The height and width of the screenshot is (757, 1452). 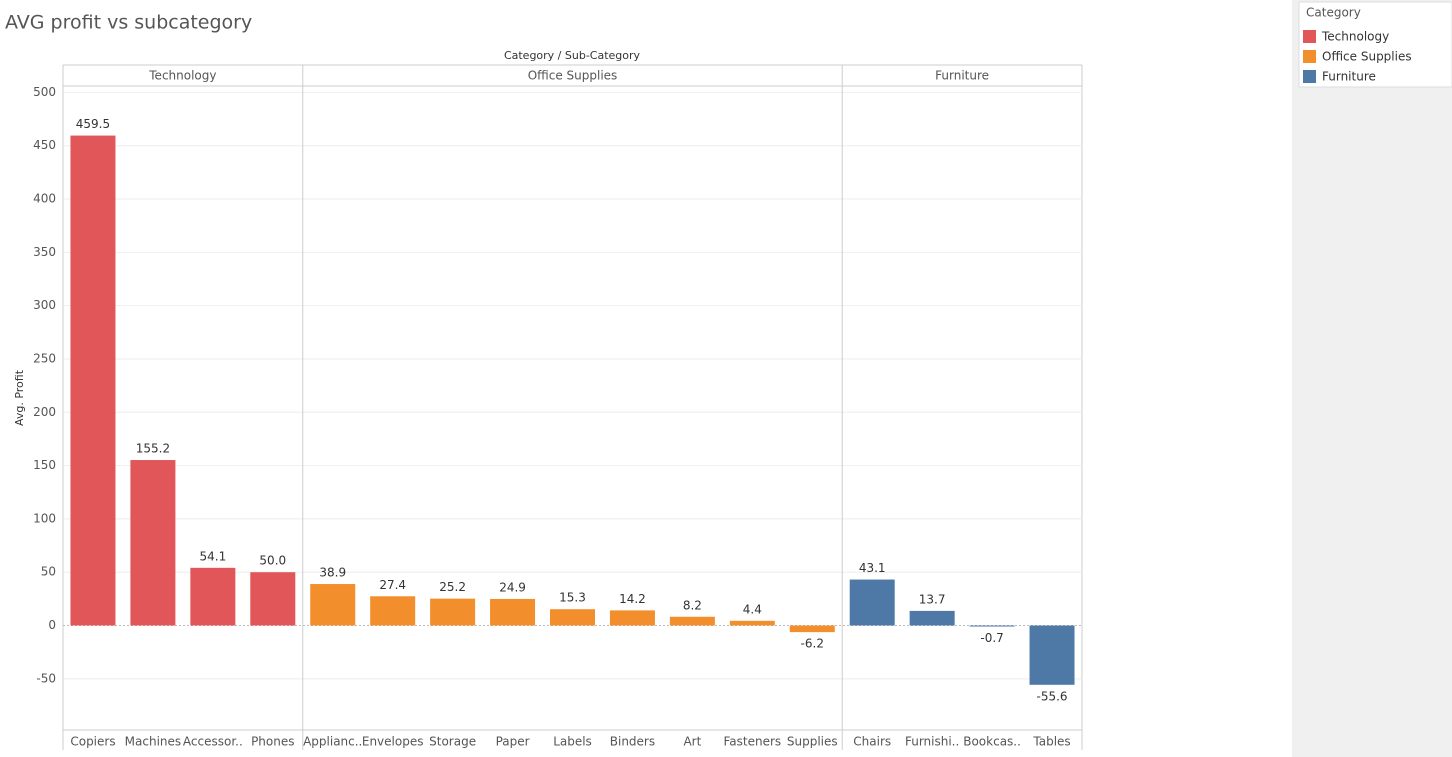 I want to click on y-tick-label: 150, so click(x=44, y=465).